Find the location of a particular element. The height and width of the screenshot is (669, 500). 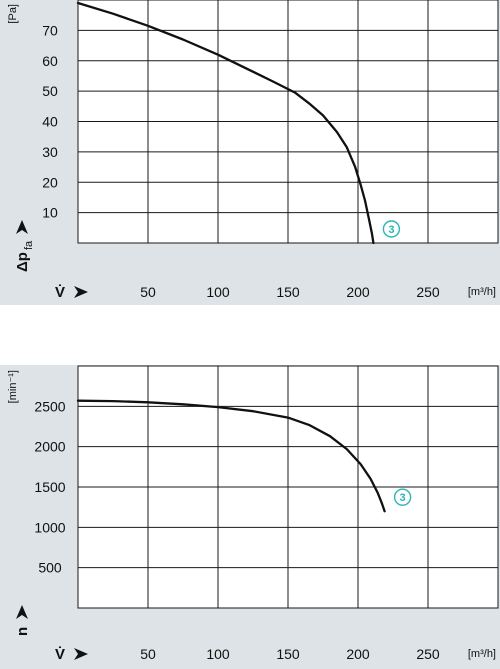

speed-y-tick-label: 500 is located at coordinates (50, 568).